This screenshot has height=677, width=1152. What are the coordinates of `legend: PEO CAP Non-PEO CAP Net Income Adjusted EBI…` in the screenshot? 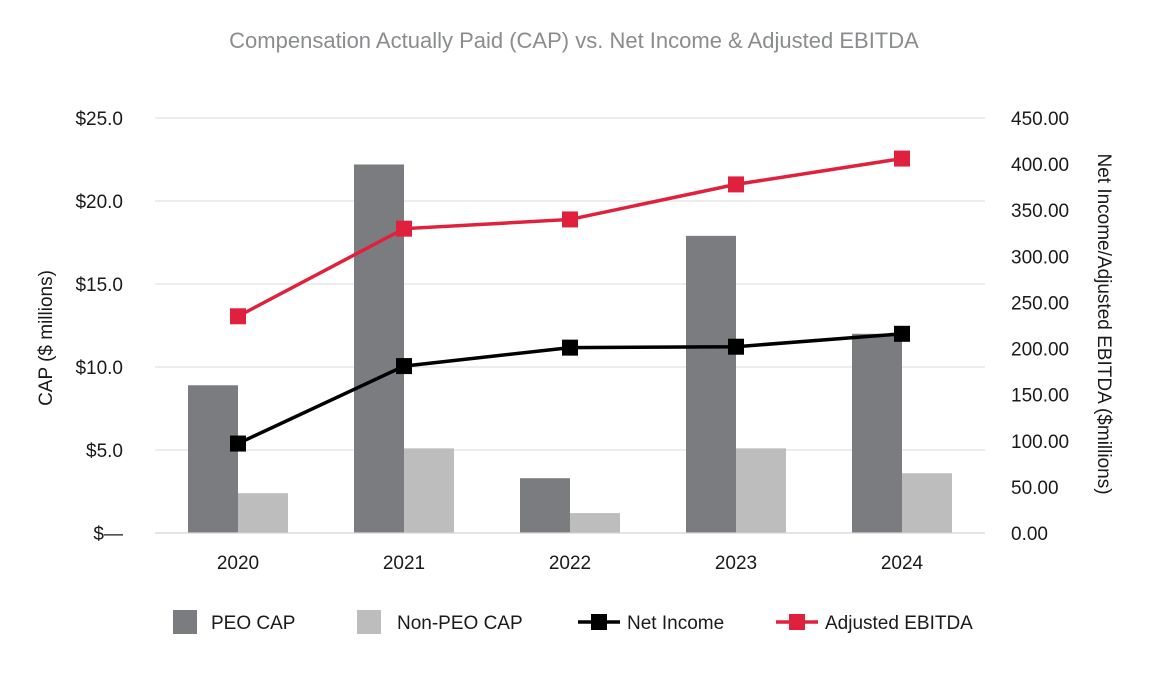 It's located at (573, 622).